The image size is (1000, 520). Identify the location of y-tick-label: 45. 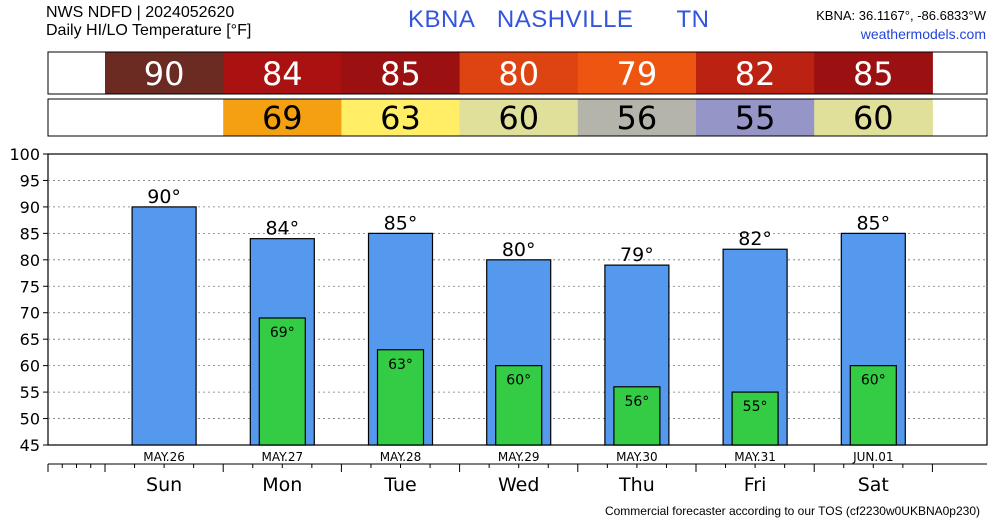
(30, 445).